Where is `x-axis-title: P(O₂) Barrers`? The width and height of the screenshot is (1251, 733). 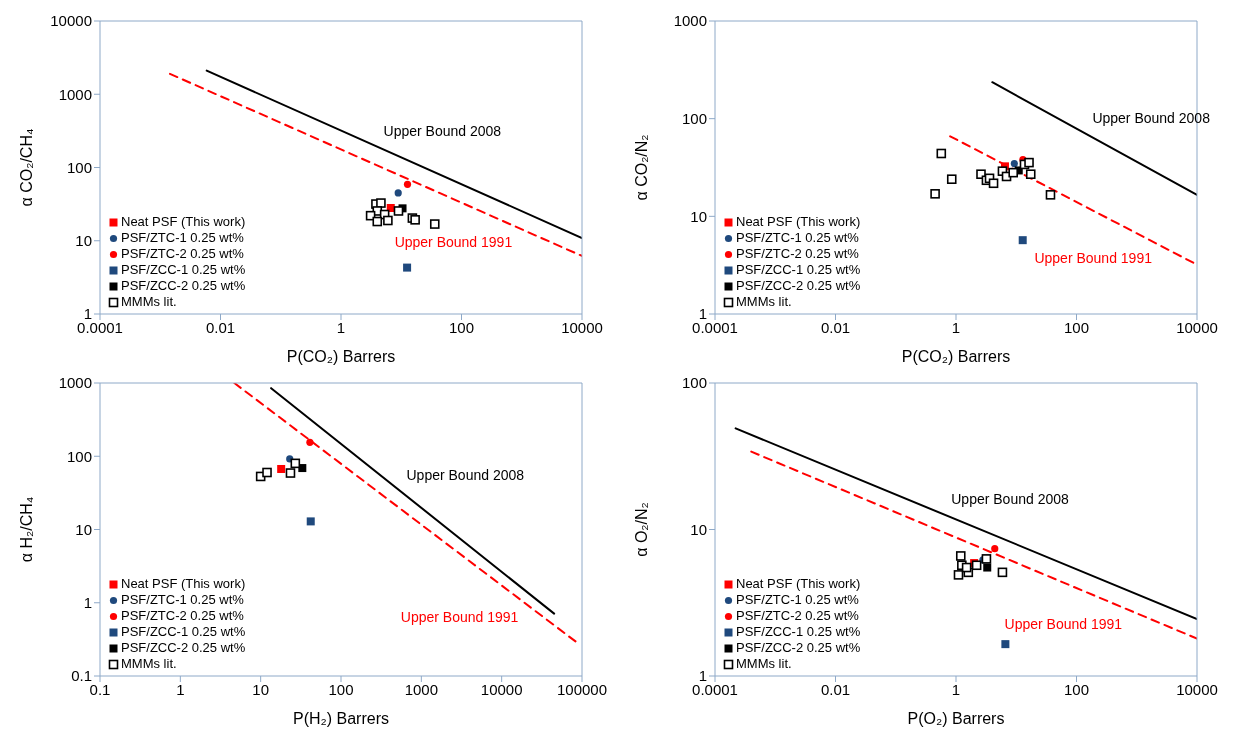
x-axis-title: P(O₂) Barrers is located at coordinates (956, 718).